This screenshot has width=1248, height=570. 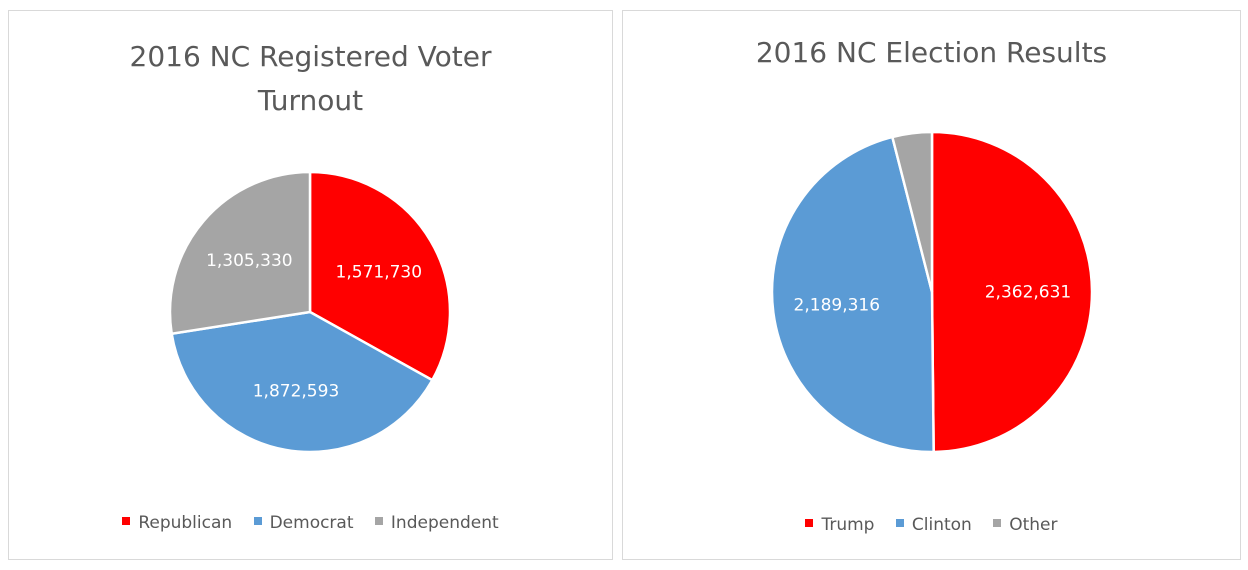 What do you see at coordinates (837, 305) in the screenshot?
I see `data-label-clinton: 2,189,316` at bounding box center [837, 305].